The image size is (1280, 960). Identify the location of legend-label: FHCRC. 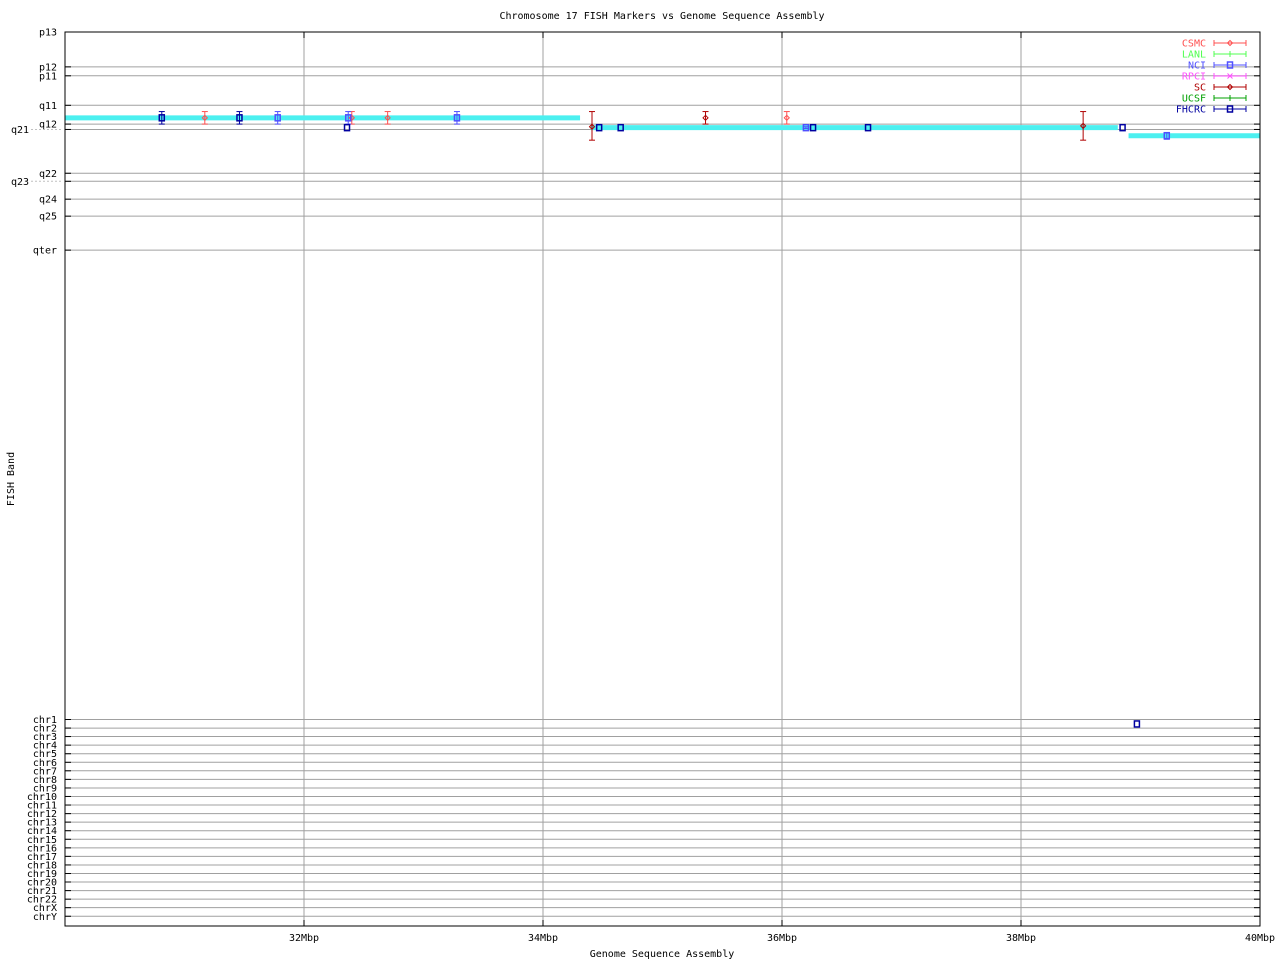
(1191, 110).